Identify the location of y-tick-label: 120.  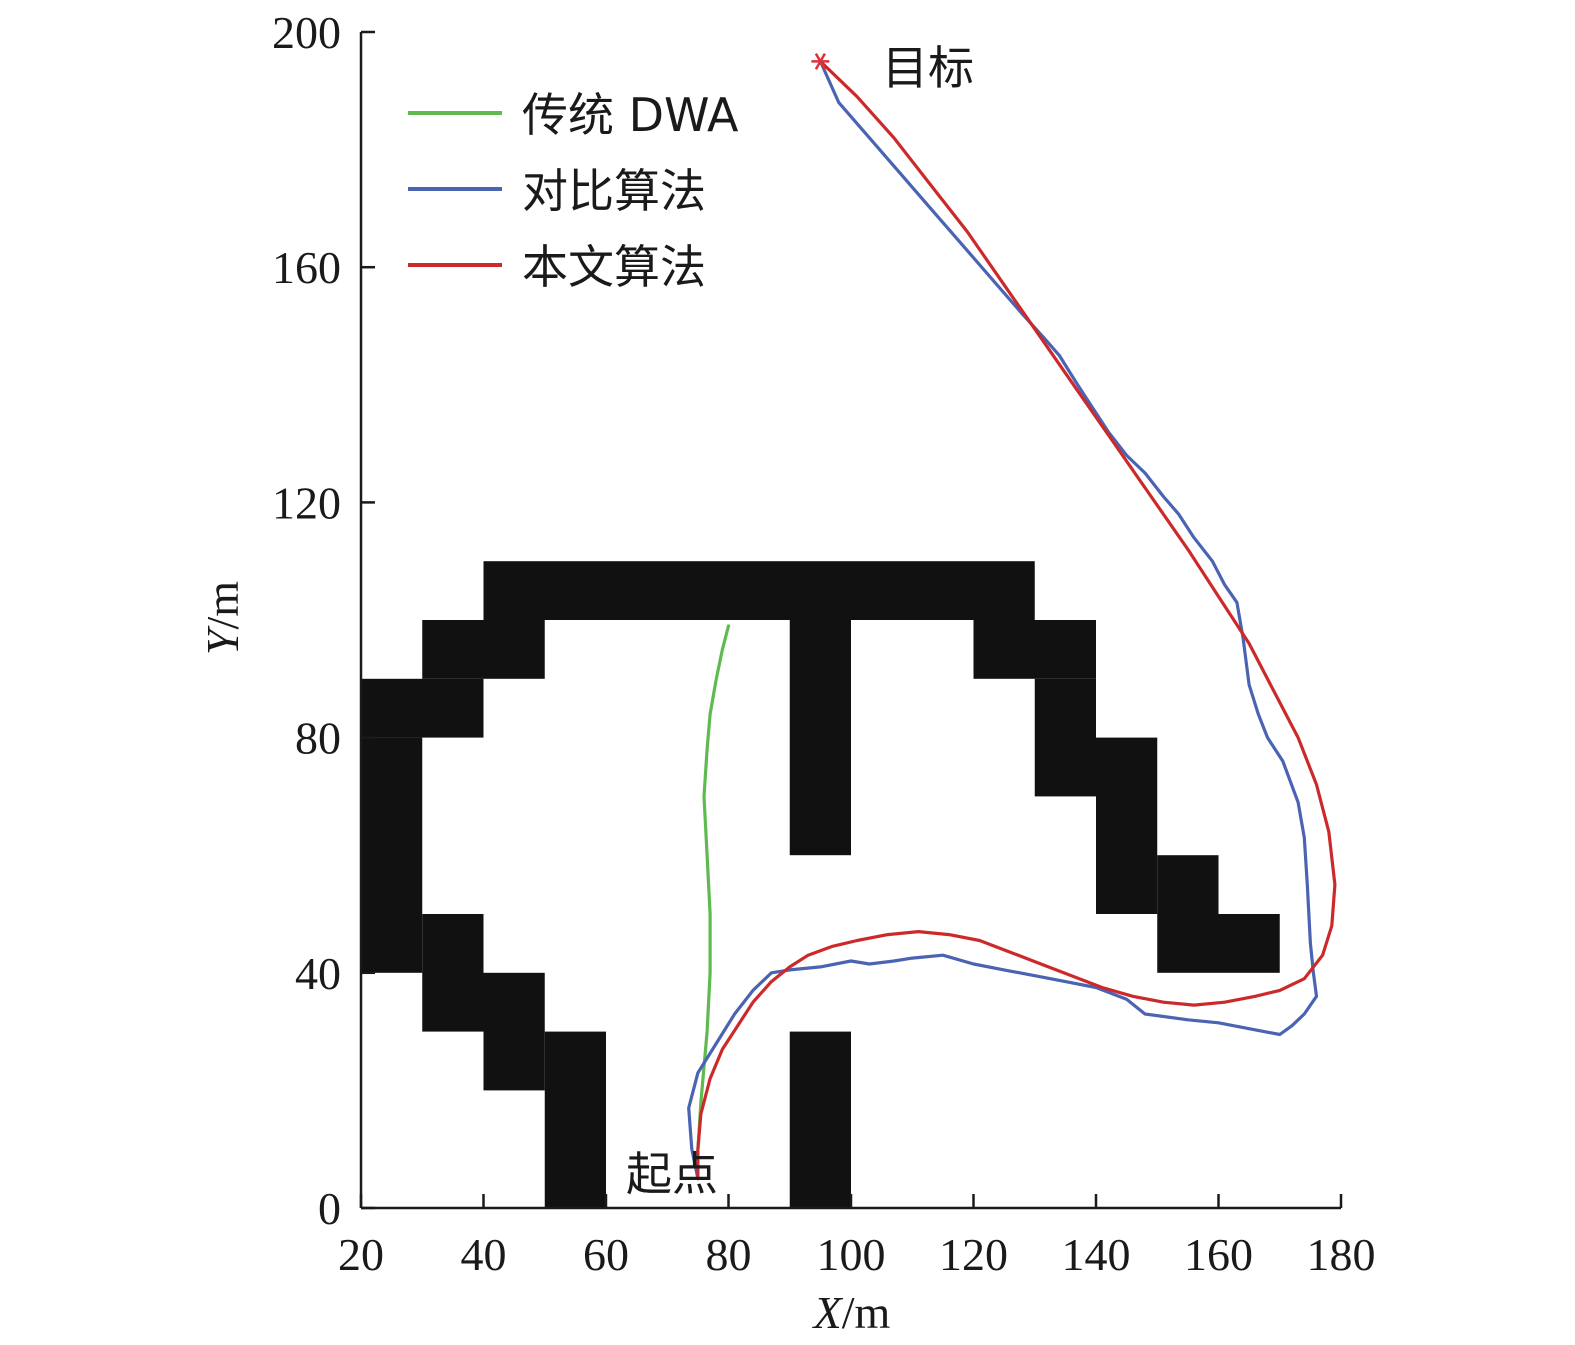
(306, 502).